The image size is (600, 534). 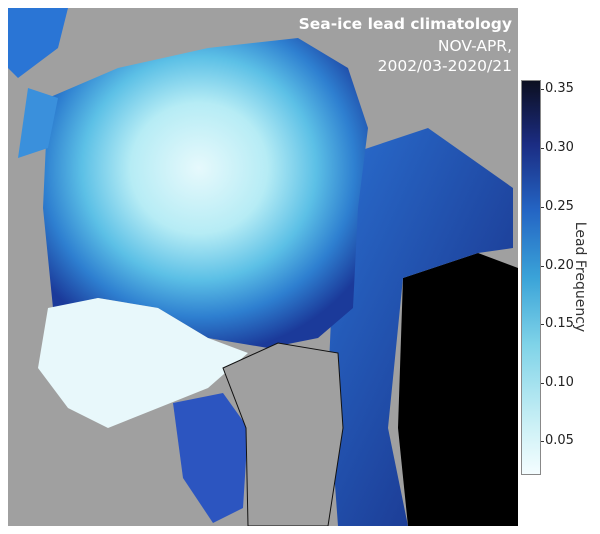 I want to click on baffin-bay-ice, so click(x=210, y=458).